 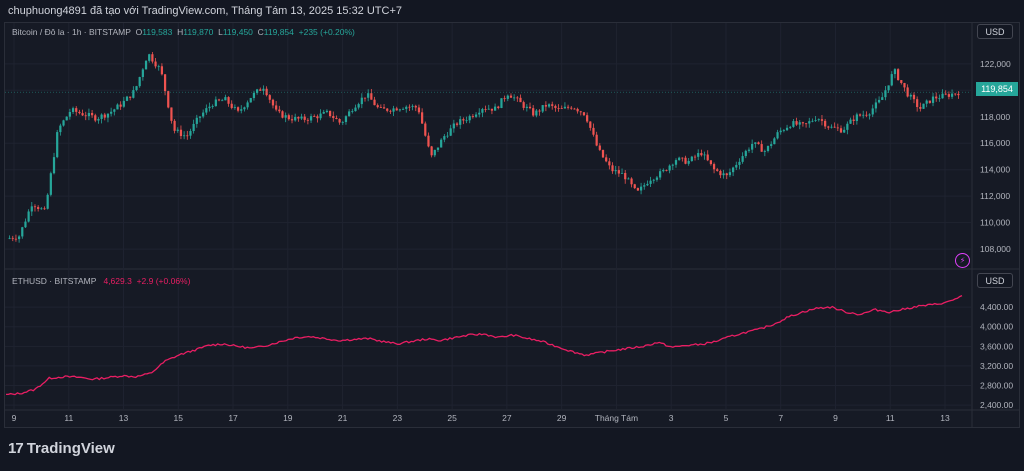 I want to click on x-tick-label: 3, so click(x=671, y=418).